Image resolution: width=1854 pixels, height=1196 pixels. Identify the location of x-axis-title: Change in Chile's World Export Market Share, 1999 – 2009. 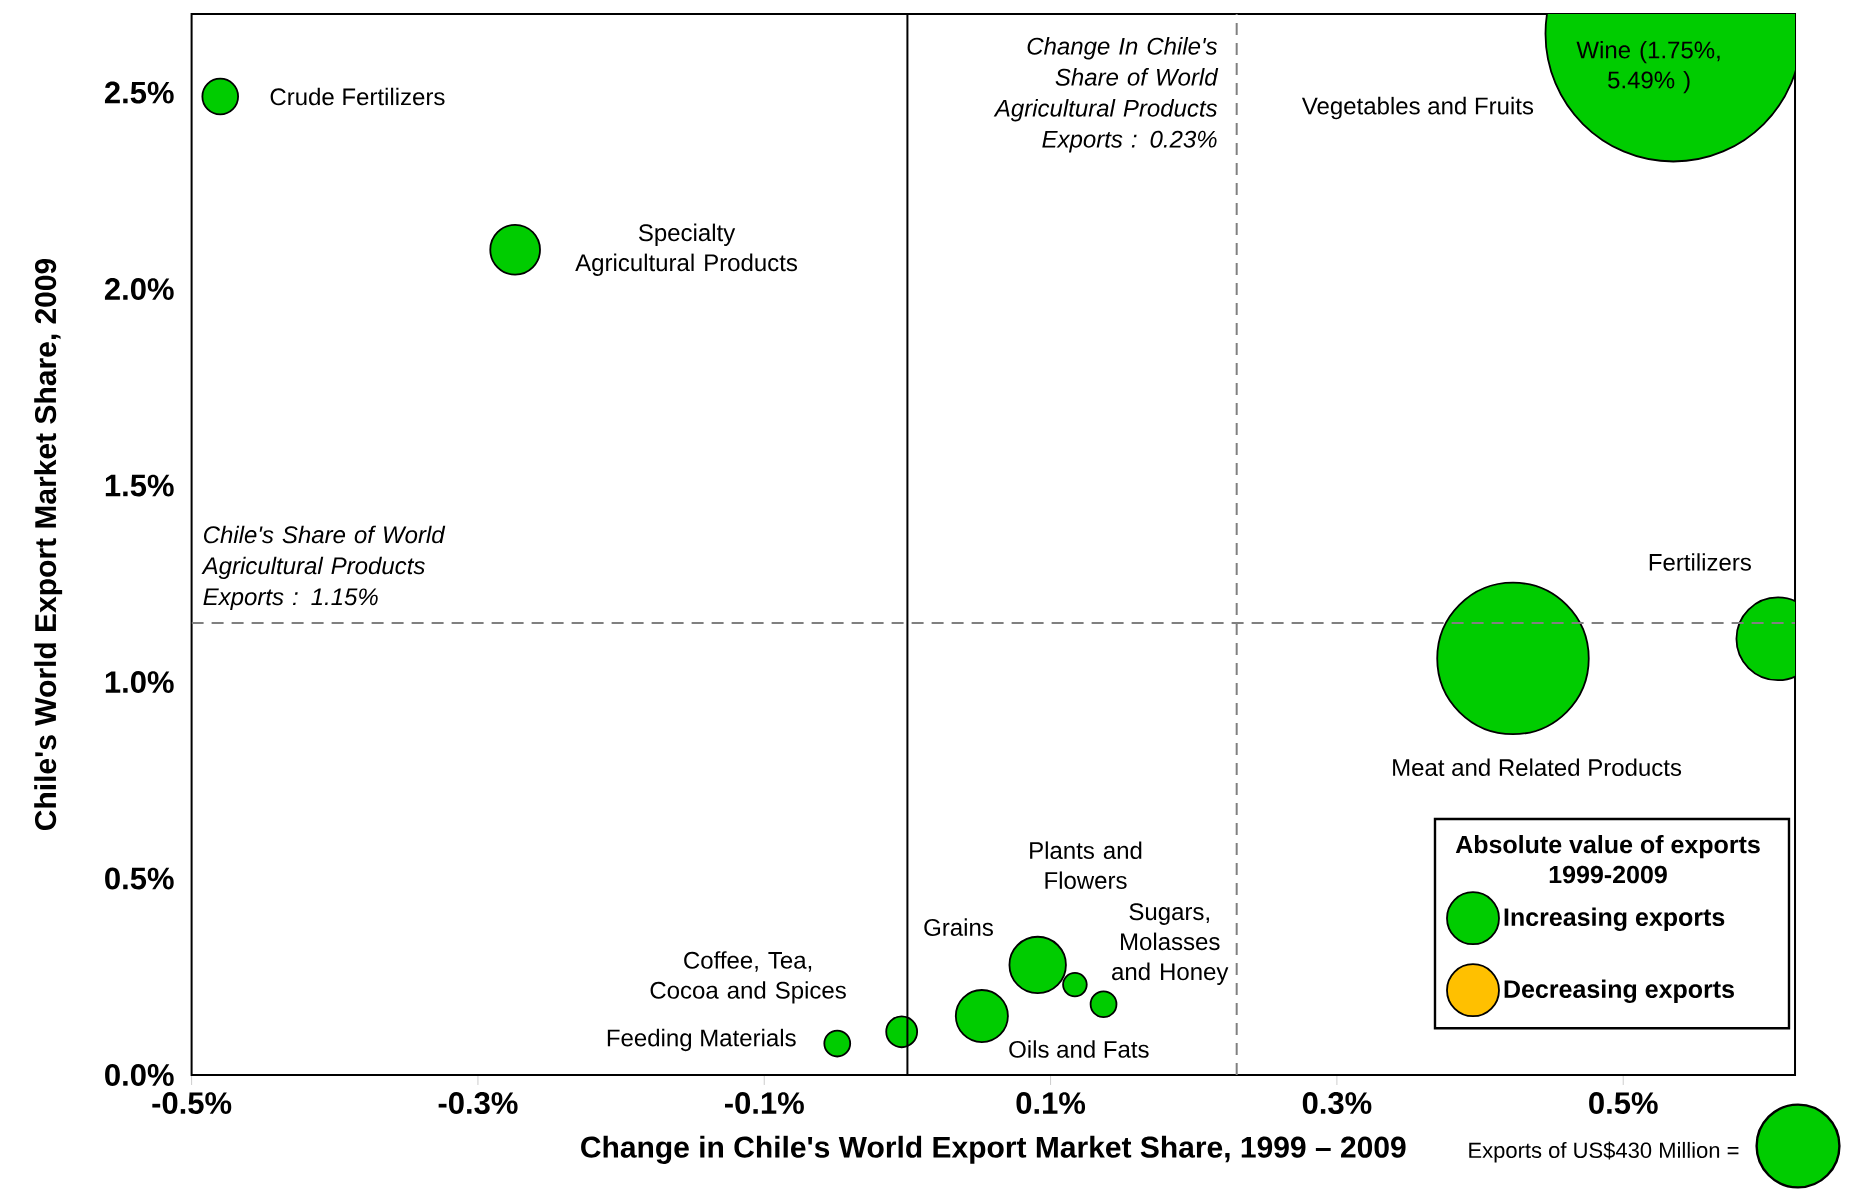
(993, 1149).